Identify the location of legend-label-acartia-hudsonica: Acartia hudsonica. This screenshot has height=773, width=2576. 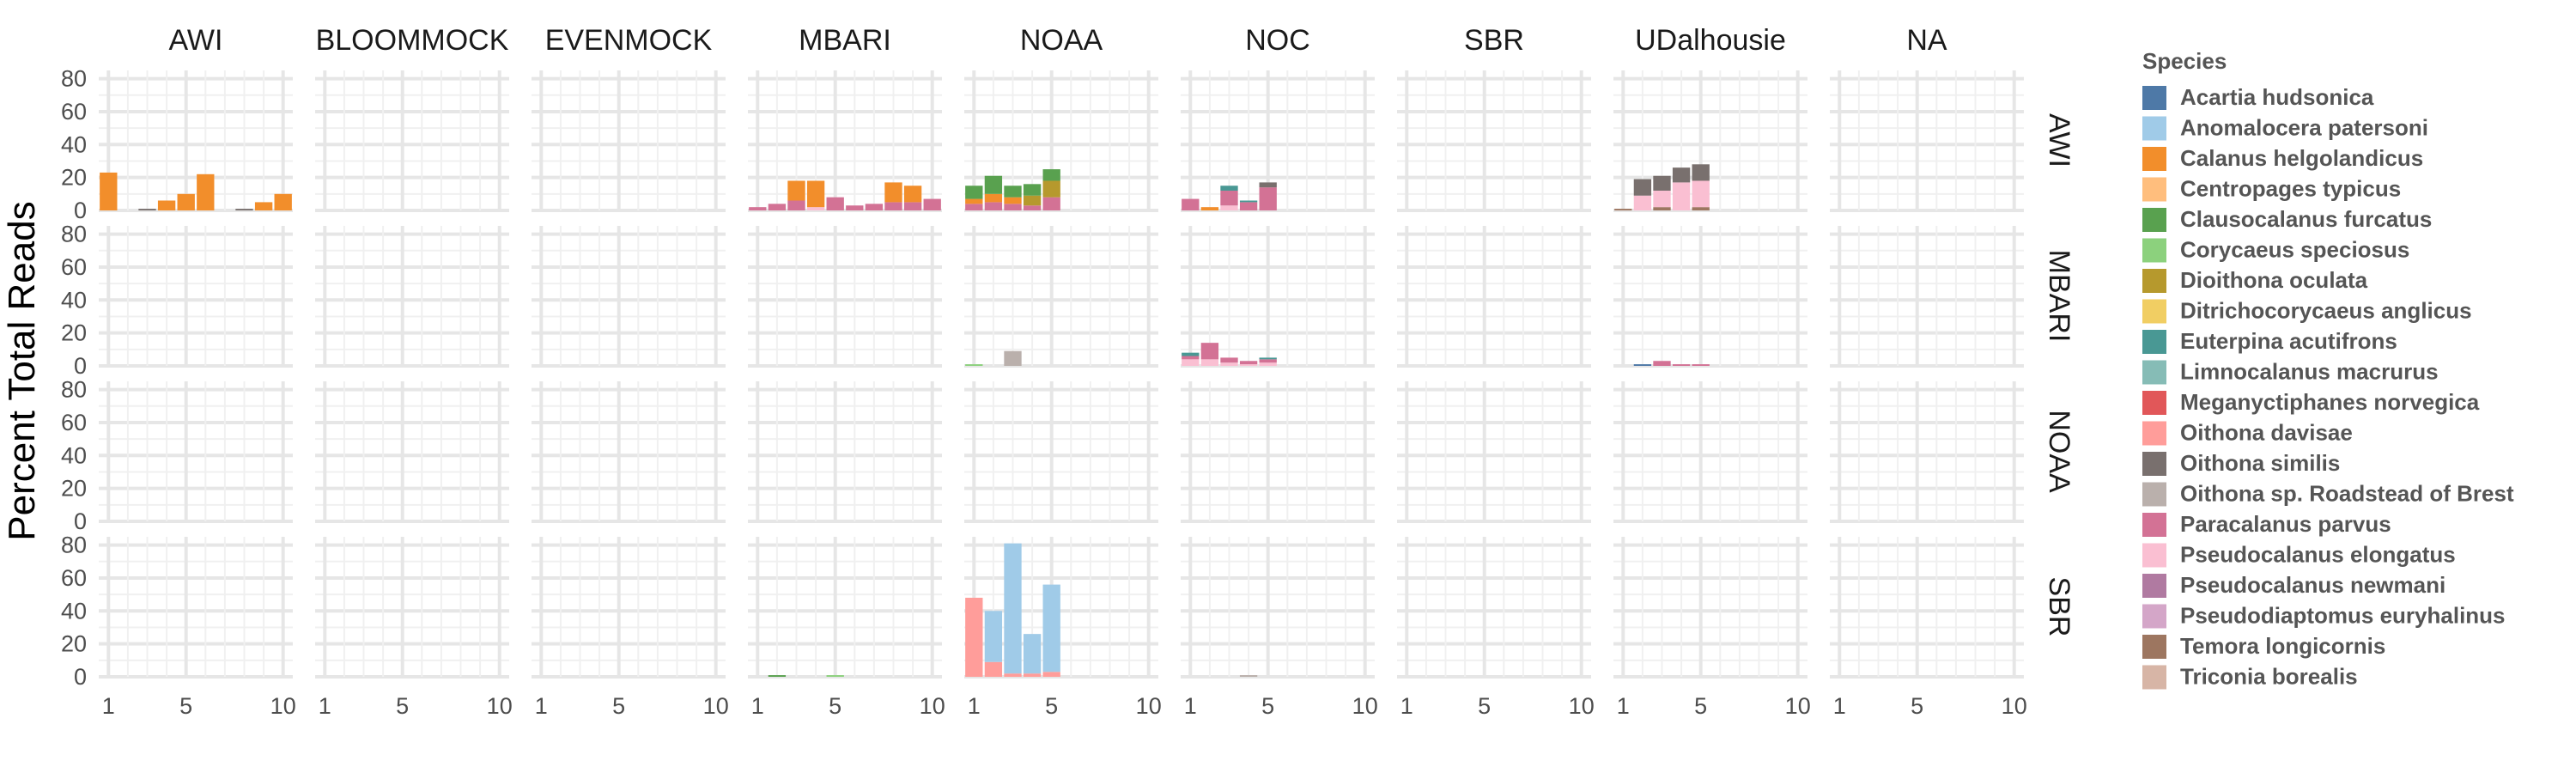
(2277, 97).